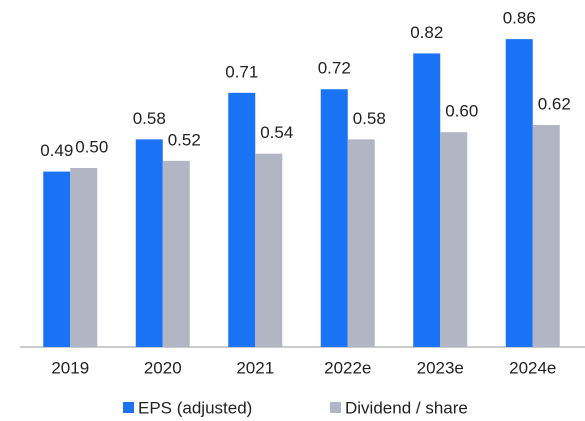 The height and width of the screenshot is (421, 585). Describe the element at coordinates (241, 71) in the screenshot. I see `value-label: 0.71` at that location.